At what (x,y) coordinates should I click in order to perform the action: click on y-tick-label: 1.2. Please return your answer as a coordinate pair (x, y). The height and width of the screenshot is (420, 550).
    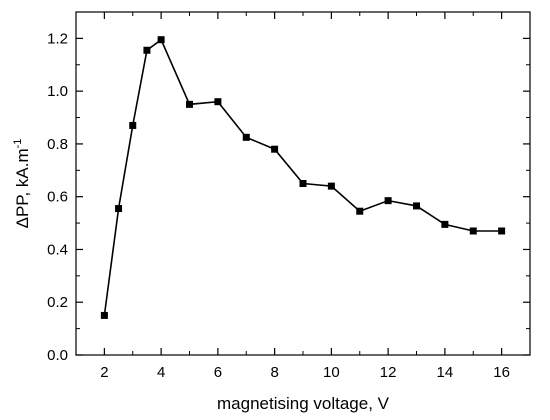
    Looking at the image, I should click on (57, 38).